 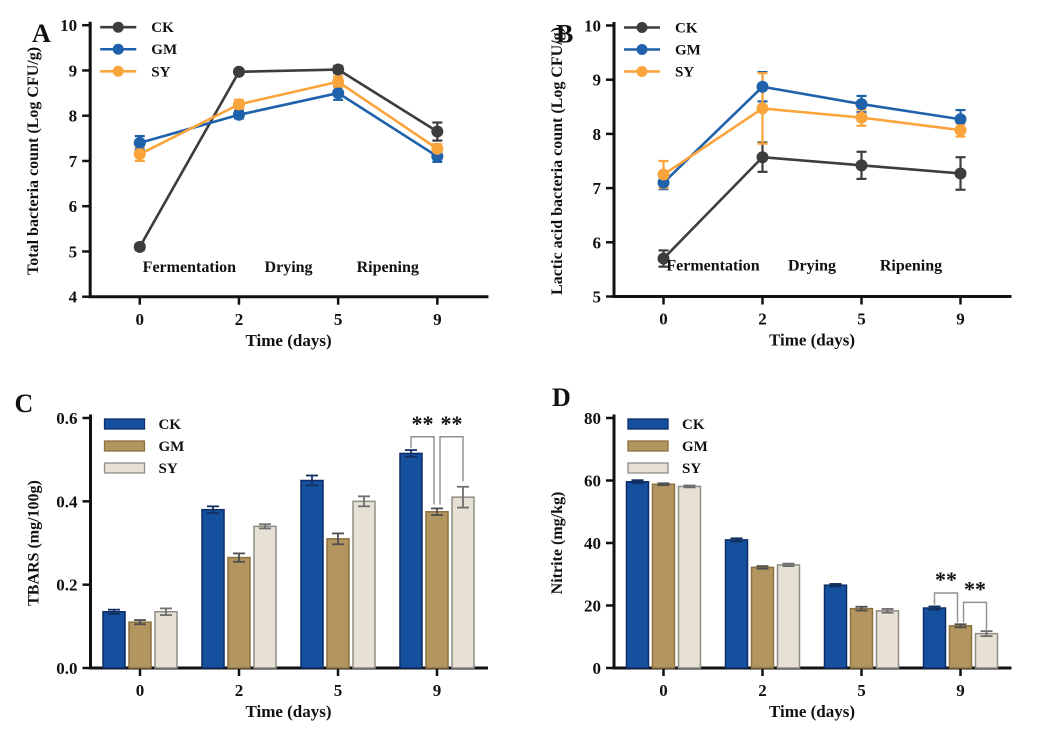 What do you see at coordinates (592, 606) in the screenshot?
I see `y-tick-label: 20` at bounding box center [592, 606].